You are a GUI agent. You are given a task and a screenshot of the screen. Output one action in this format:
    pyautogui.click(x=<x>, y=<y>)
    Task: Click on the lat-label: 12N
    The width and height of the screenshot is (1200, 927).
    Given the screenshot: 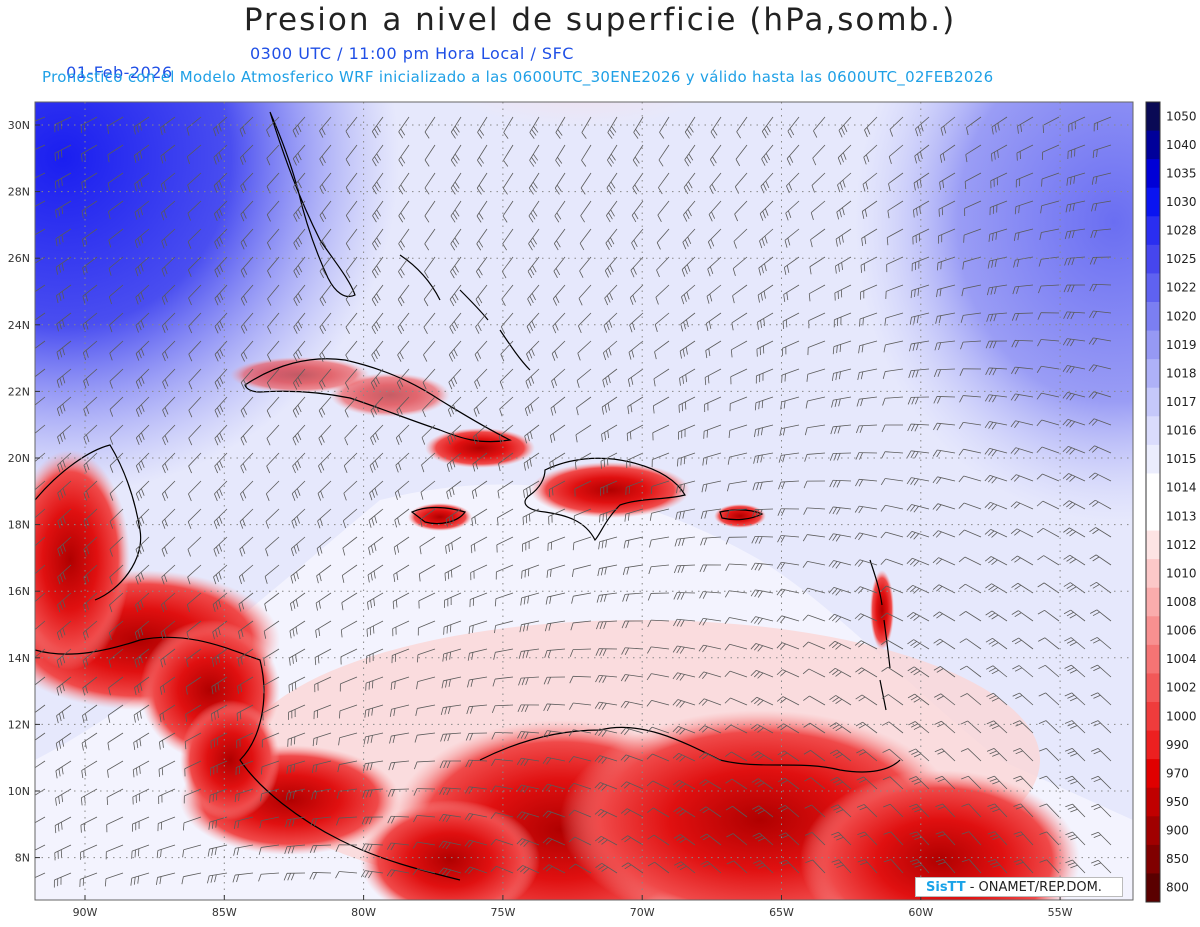 What is the action you would take?
    pyautogui.click(x=19, y=724)
    